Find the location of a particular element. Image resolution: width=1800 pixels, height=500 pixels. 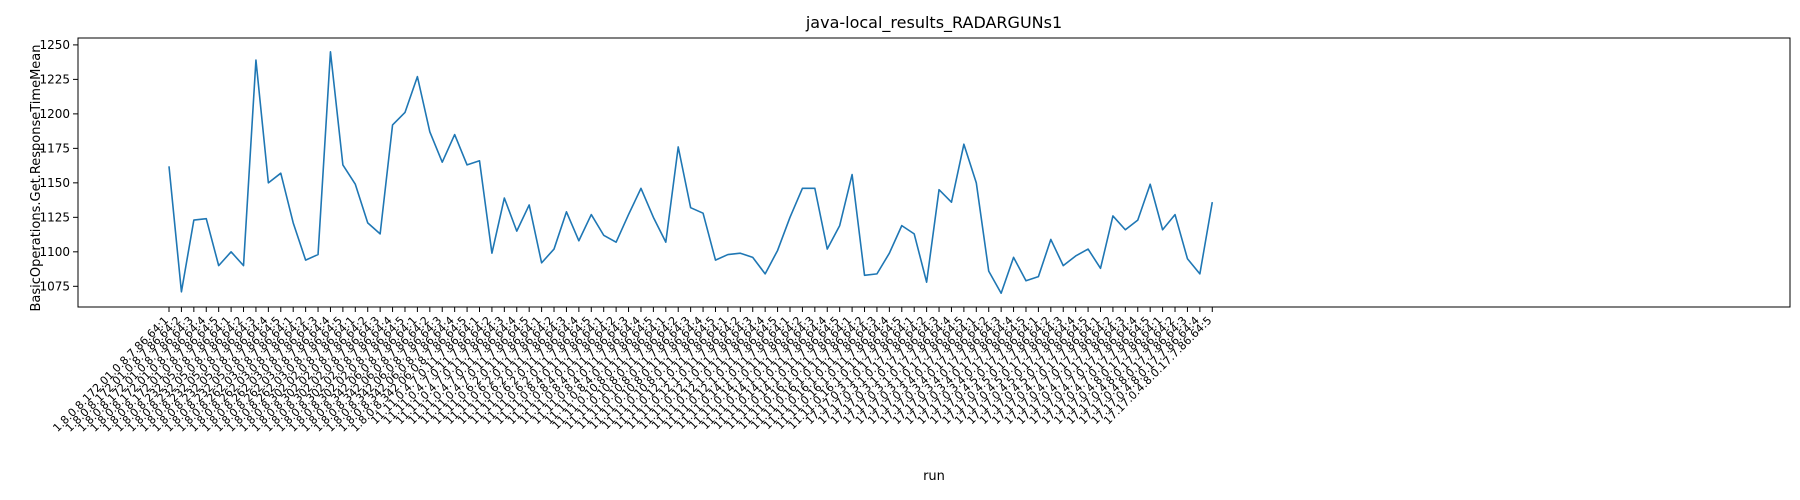

y-tick-label: 1250 is located at coordinates (54, 45).